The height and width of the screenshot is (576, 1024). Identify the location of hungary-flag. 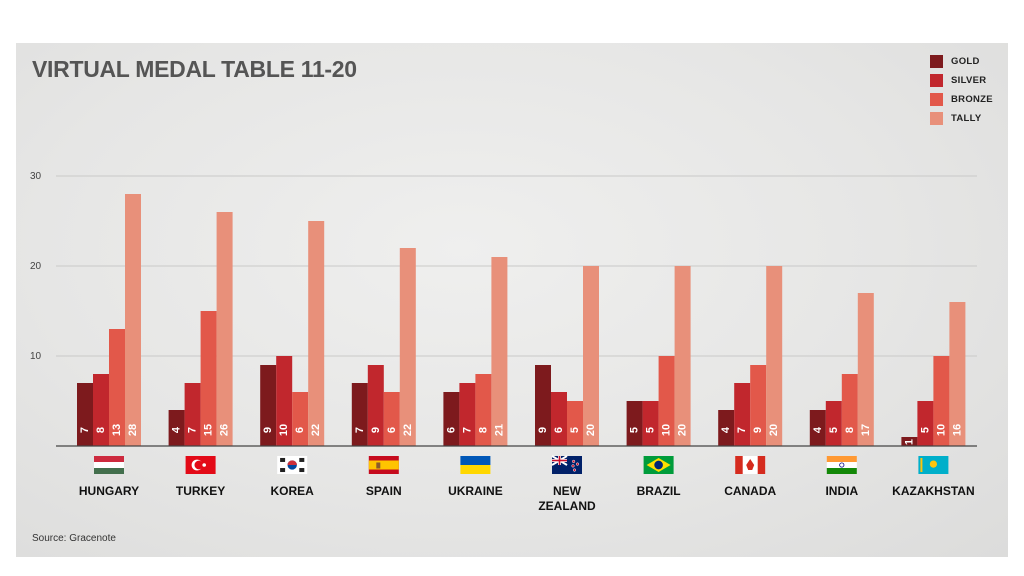
(109, 465).